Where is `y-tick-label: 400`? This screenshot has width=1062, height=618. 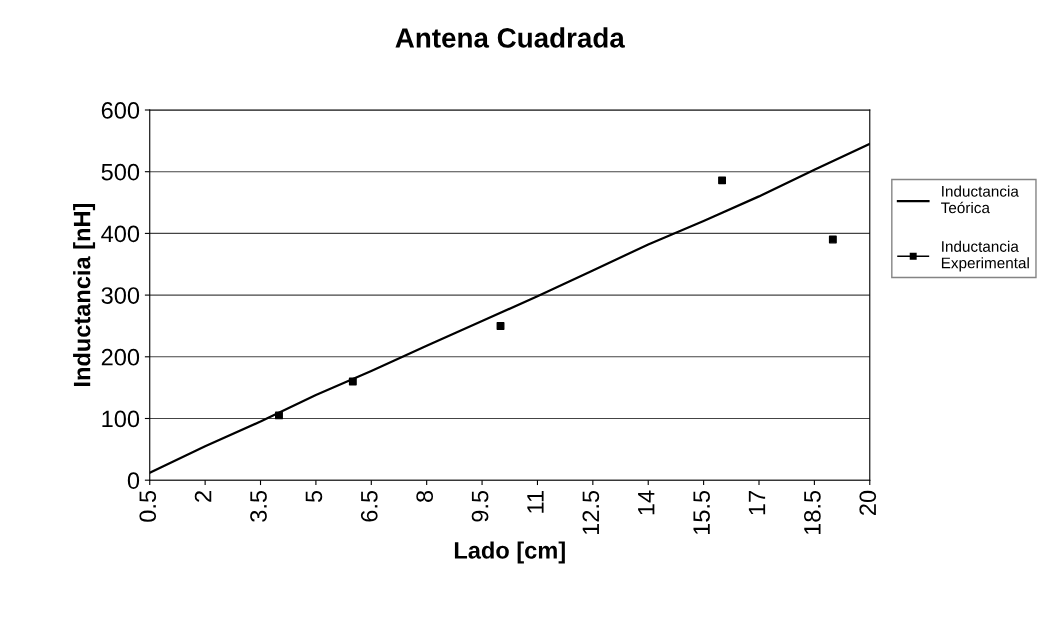 y-tick-label: 400 is located at coordinates (120, 234).